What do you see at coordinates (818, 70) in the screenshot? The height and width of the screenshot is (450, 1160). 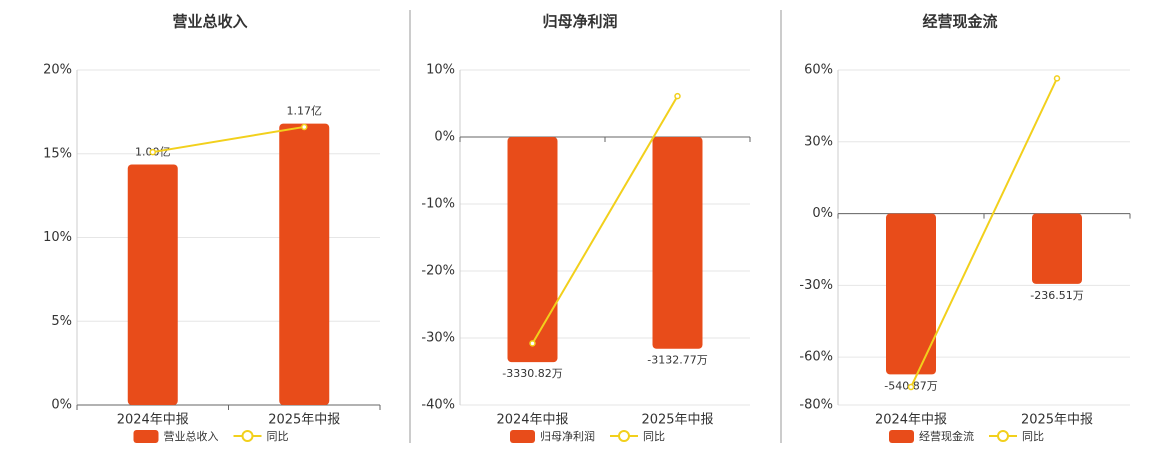 I see `y-tick-label: 60%` at bounding box center [818, 70].